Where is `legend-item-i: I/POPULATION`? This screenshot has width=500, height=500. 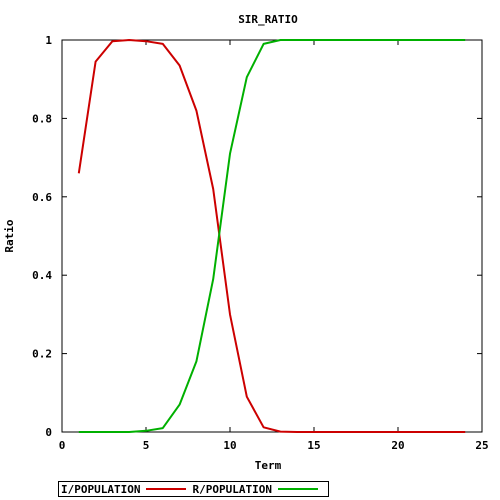 legend-item-i: I/POPULATION is located at coordinates (124, 489).